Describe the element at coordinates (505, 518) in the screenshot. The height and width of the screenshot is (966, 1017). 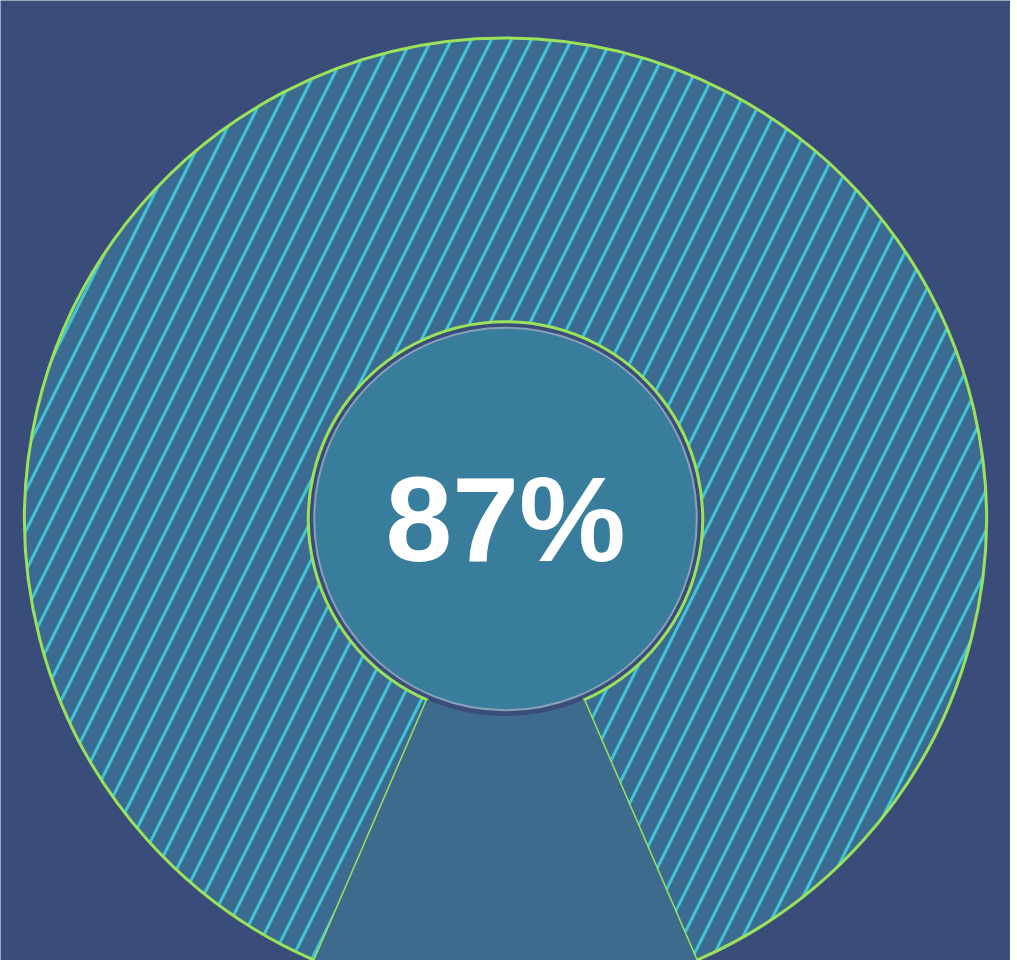
I see `data-label: 87%` at that location.